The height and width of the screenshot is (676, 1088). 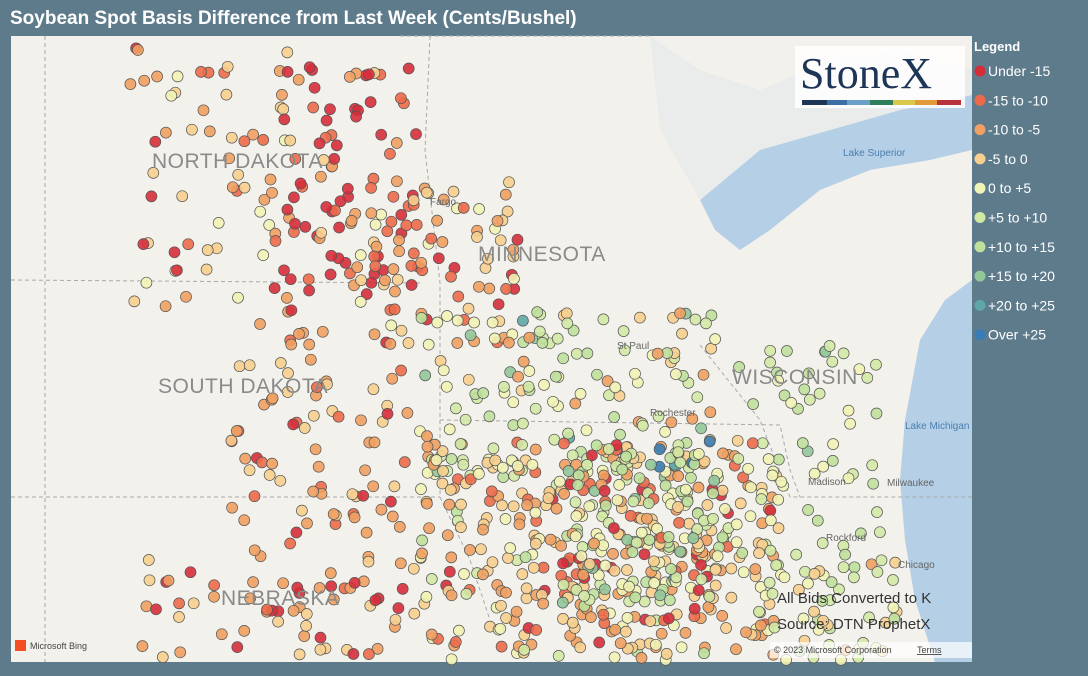 I want to click on city-label: Chicago, so click(x=916, y=565).